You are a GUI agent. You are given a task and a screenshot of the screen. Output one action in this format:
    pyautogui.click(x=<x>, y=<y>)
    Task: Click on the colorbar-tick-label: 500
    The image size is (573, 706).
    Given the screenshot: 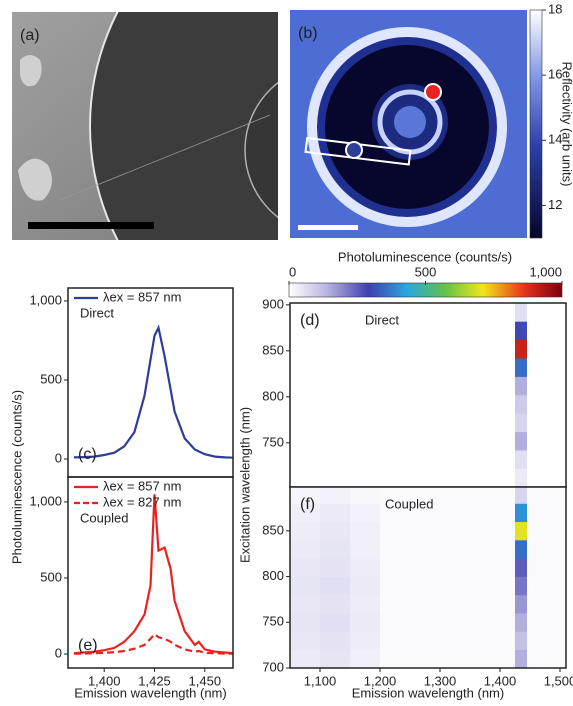 What is the action you would take?
    pyautogui.click(x=426, y=271)
    